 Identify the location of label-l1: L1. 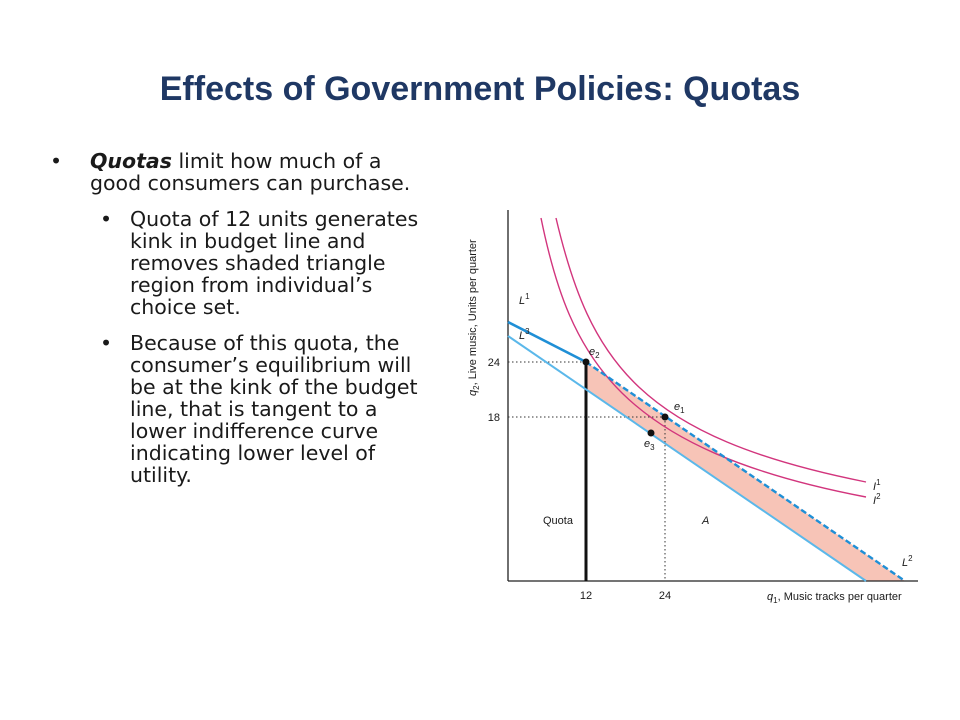
(524, 299).